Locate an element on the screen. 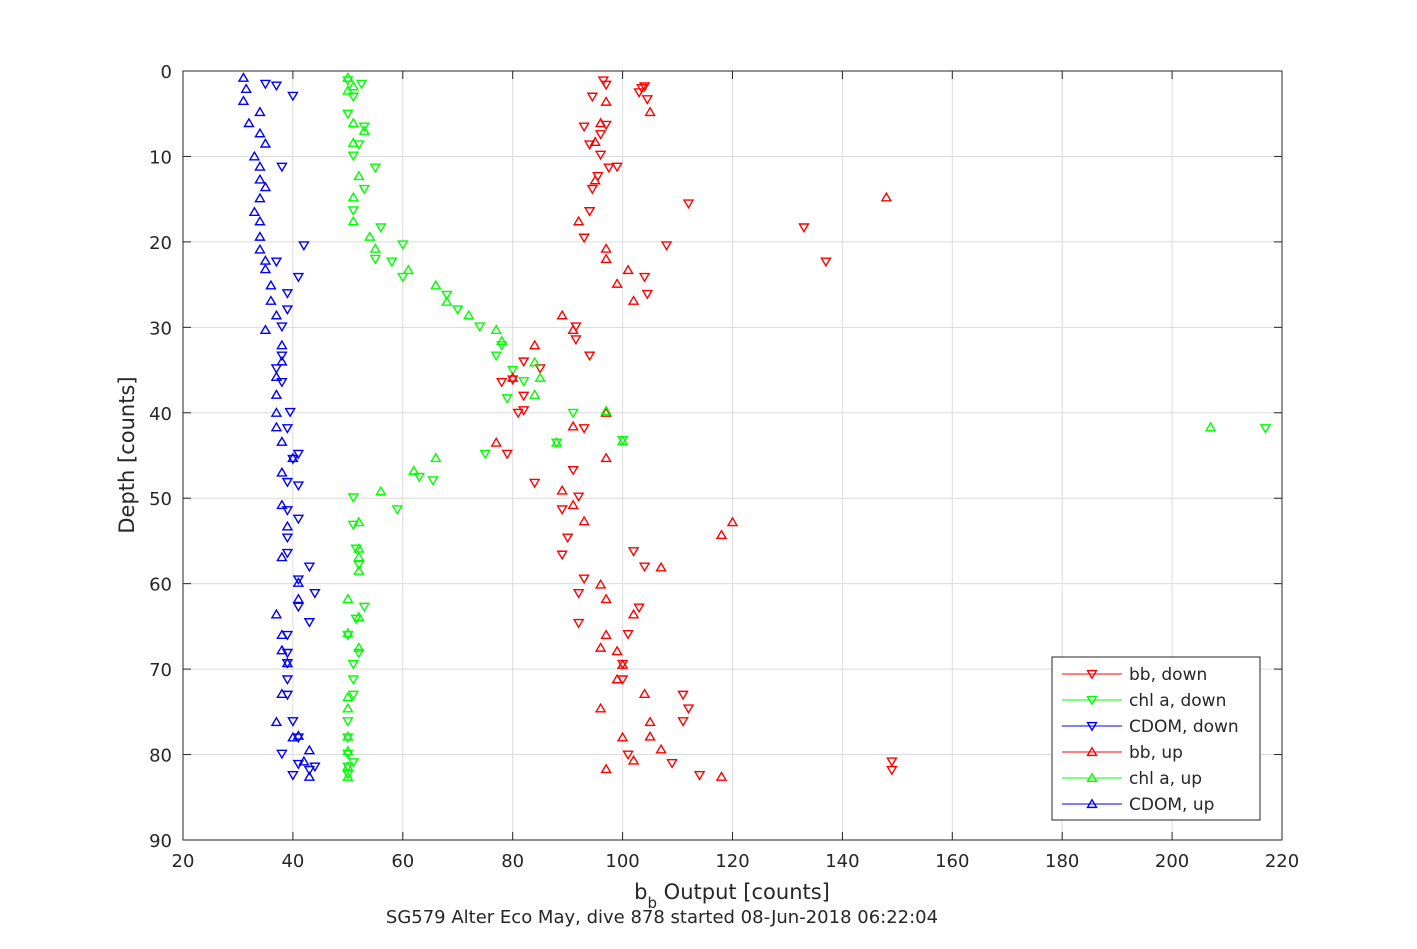 This screenshot has width=1417, height=949. y-tick-label: 10 is located at coordinates (160, 157).